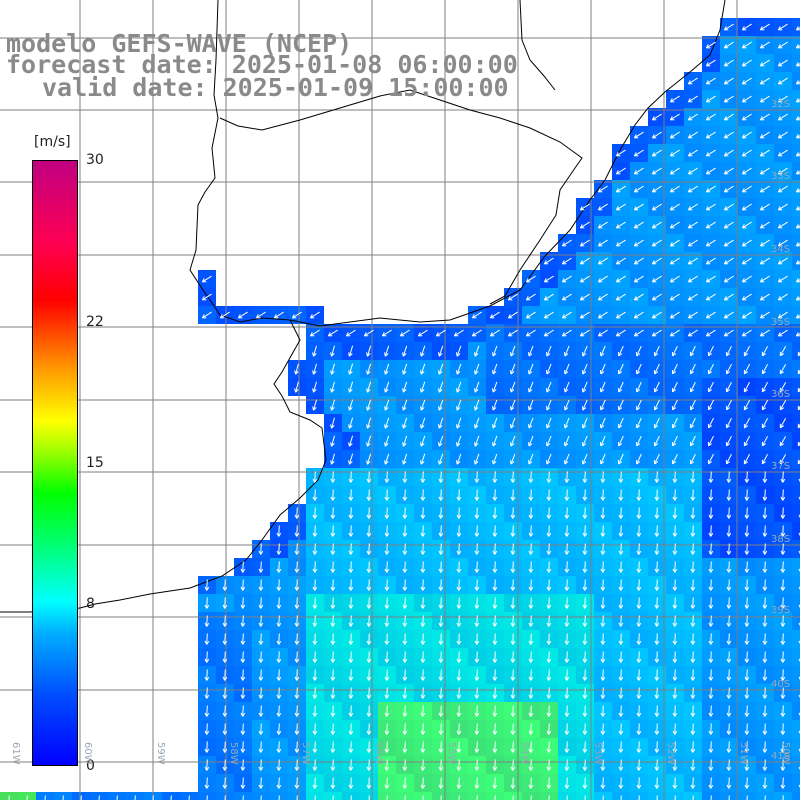 The width and height of the screenshot is (800, 800). What do you see at coordinates (55, 463) in the screenshot?
I see `colorbar` at bounding box center [55, 463].